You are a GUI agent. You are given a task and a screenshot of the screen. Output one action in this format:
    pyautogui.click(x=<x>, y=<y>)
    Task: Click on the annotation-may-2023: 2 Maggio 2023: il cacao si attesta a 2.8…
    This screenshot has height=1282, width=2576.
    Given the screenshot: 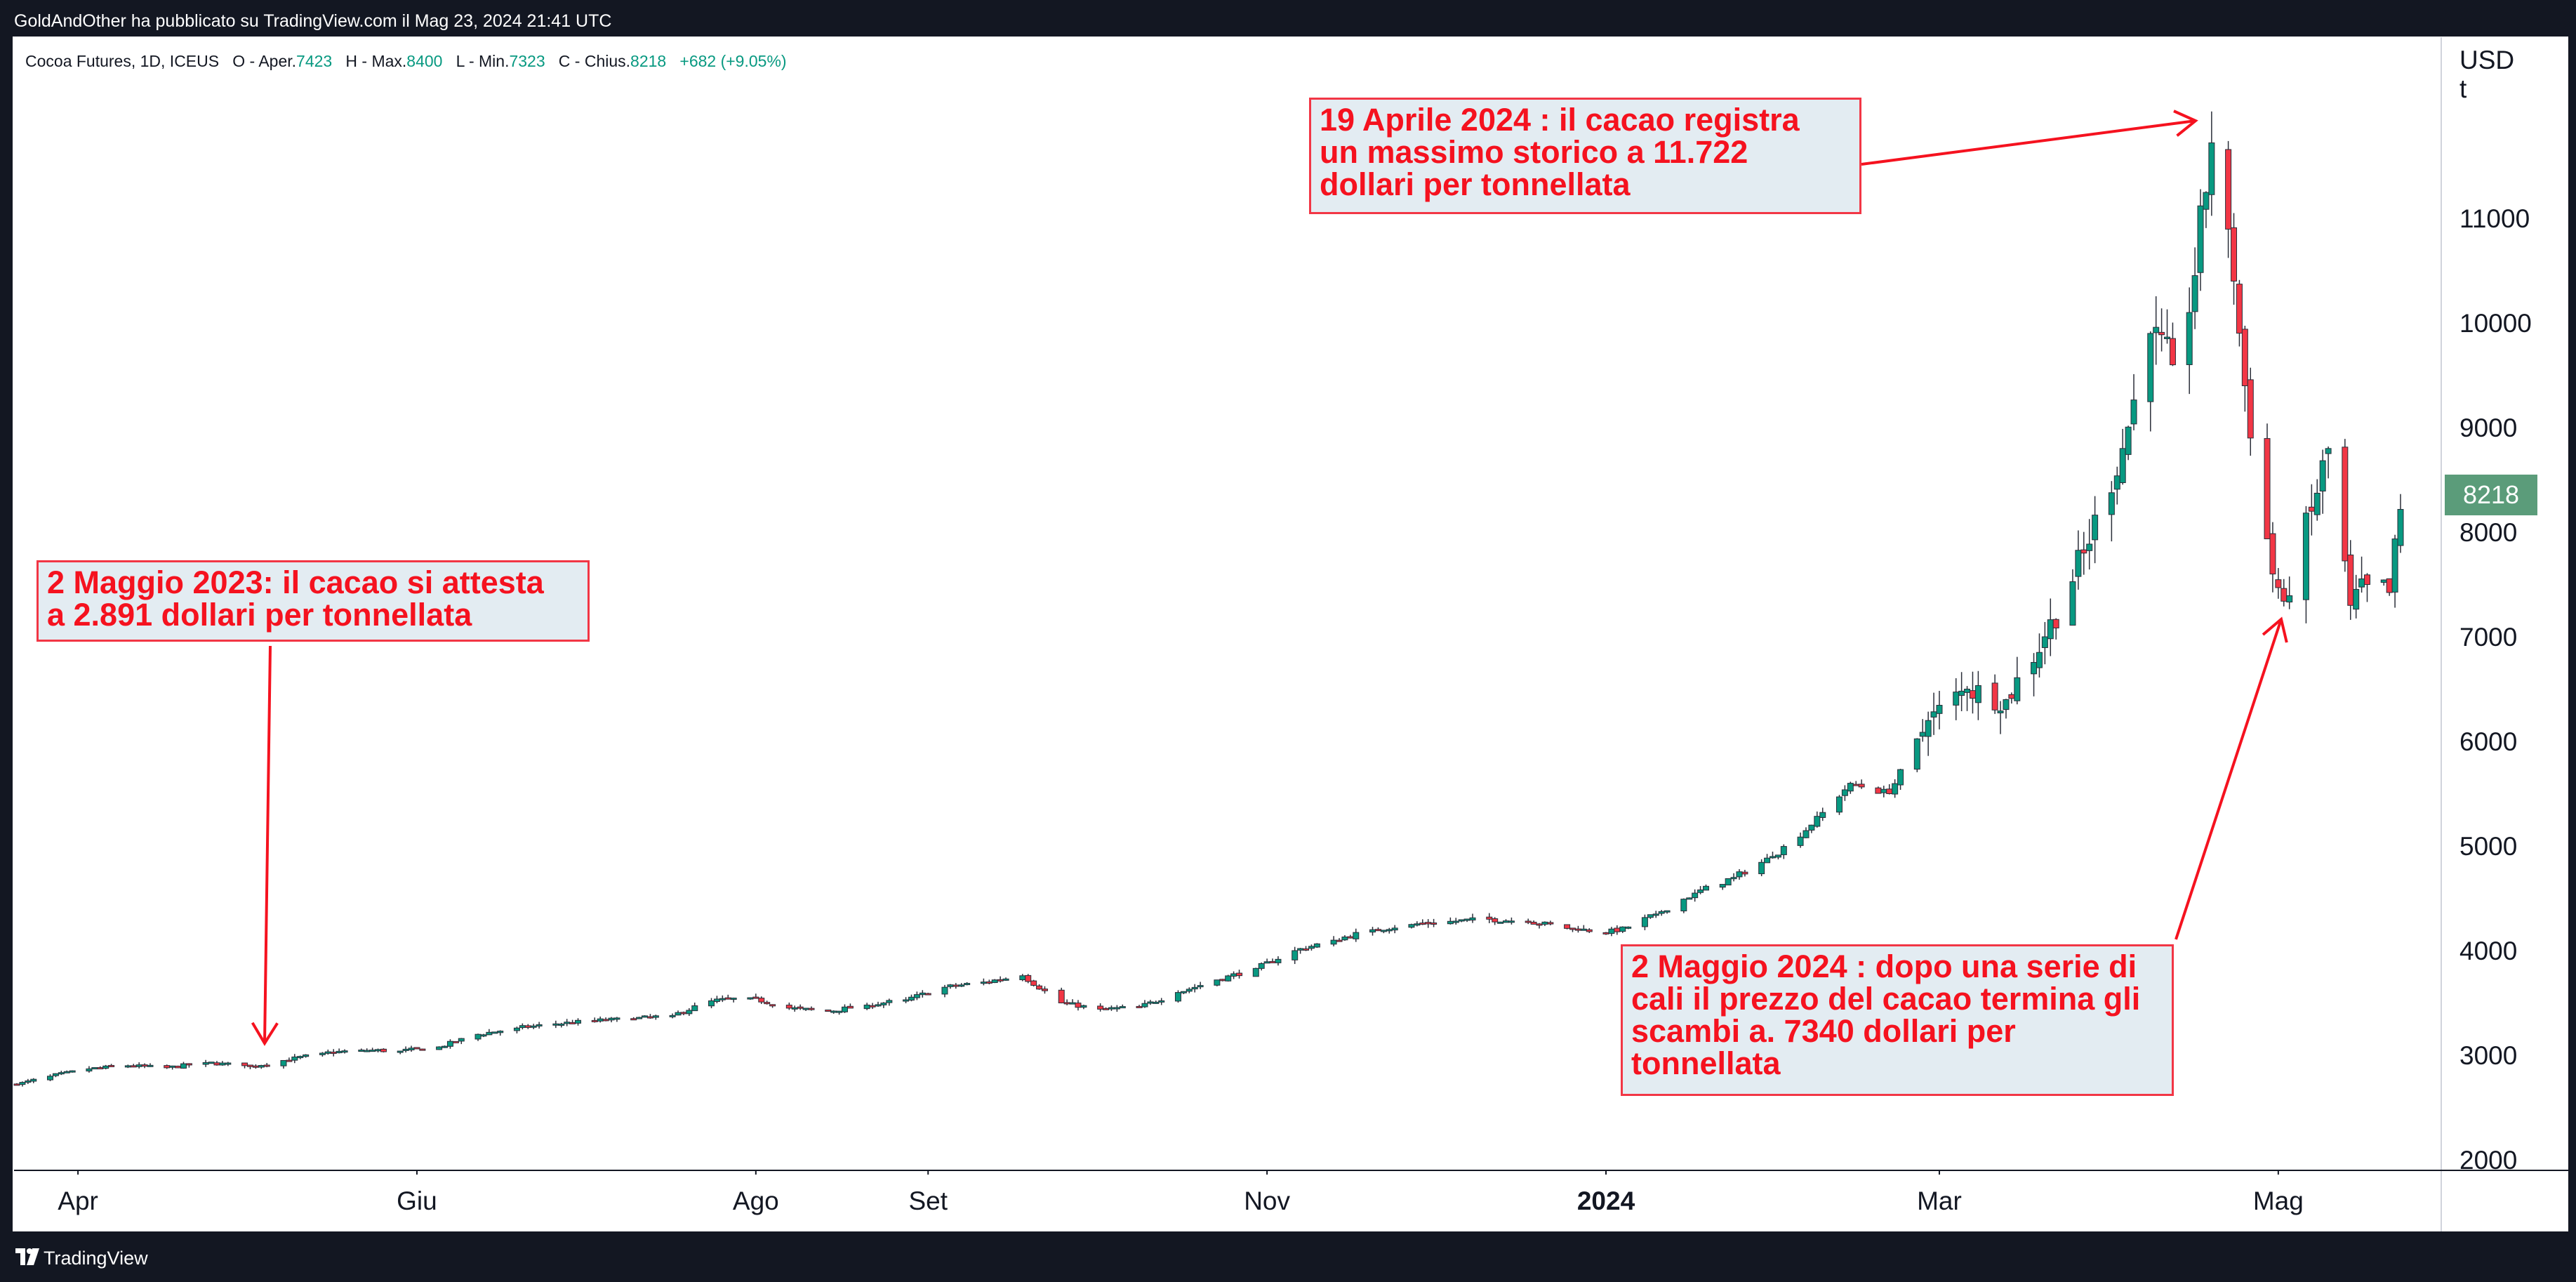 What is the action you would take?
    pyautogui.click(x=313, y=601)
    